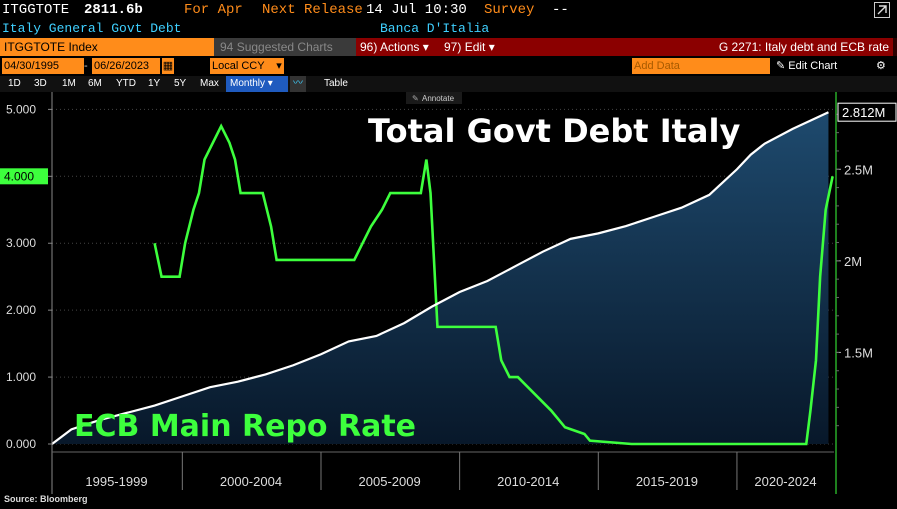  I want to click on period-1d: 1D, so click(14, 83).